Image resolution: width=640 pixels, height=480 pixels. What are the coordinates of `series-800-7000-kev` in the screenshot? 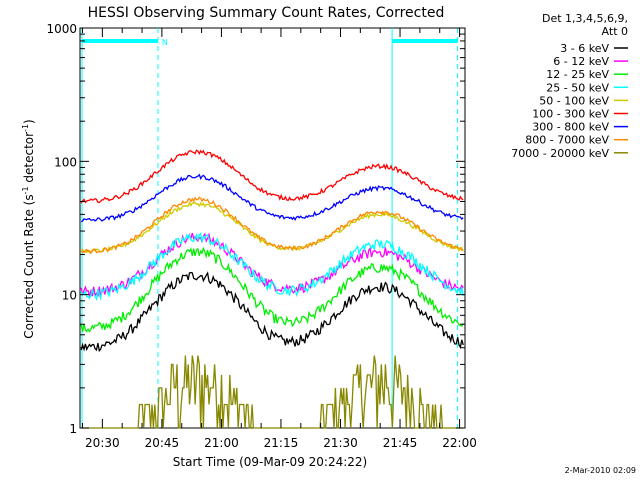 It's located at (272, 225).